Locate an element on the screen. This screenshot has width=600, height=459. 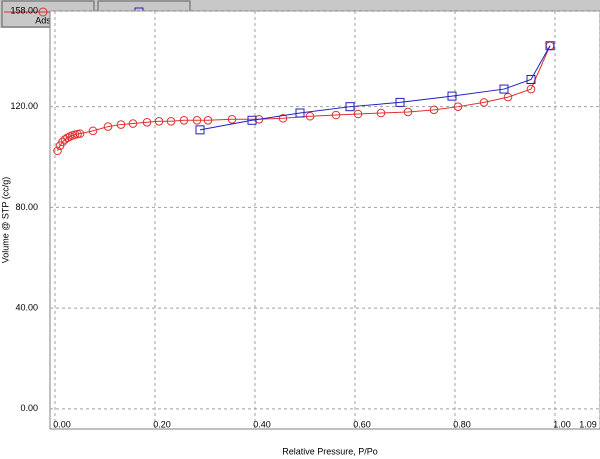
y-axis-label: Volume @ STP (cc/g) is located at coordinates (5, 220).